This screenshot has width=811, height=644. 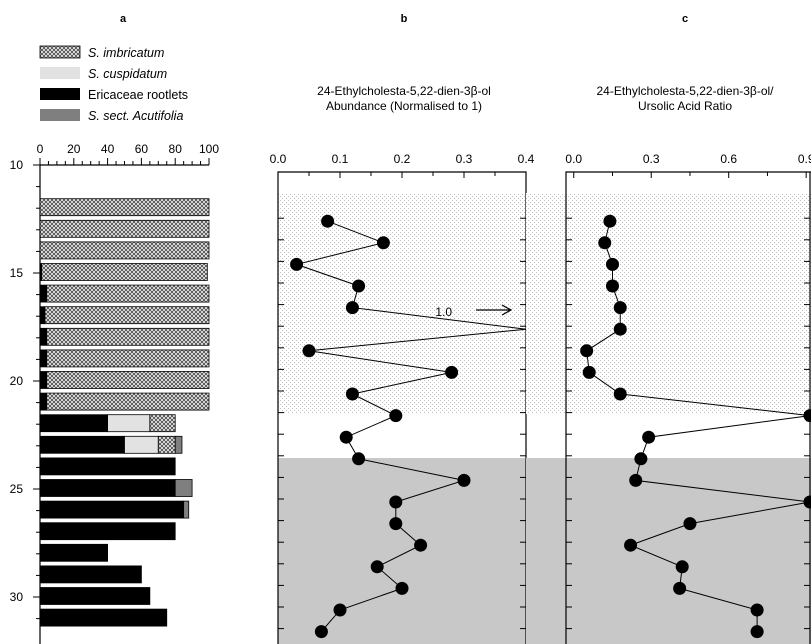 What do you see at coordinates (123, 19) in the screenshot?
I see `panel-label-a: a` at bounding box center [123, 19].